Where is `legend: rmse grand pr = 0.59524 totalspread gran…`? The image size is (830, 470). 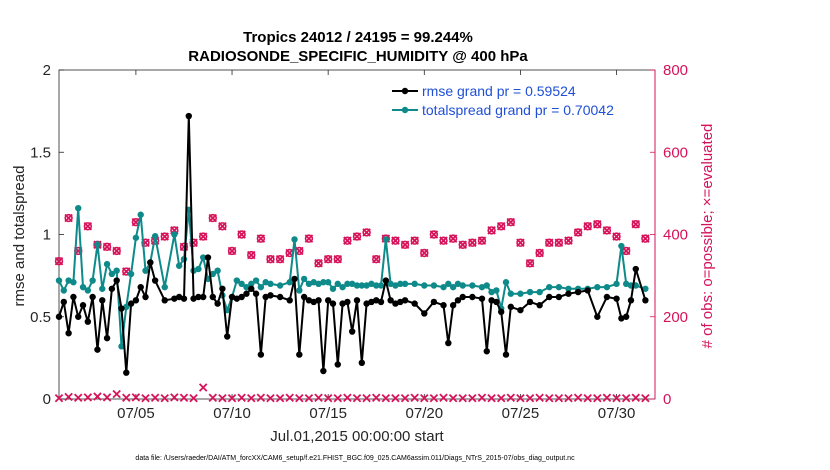
legend: rmse grand pr = 0.59524 totalspread gran… is located at coordinates (520, 98).